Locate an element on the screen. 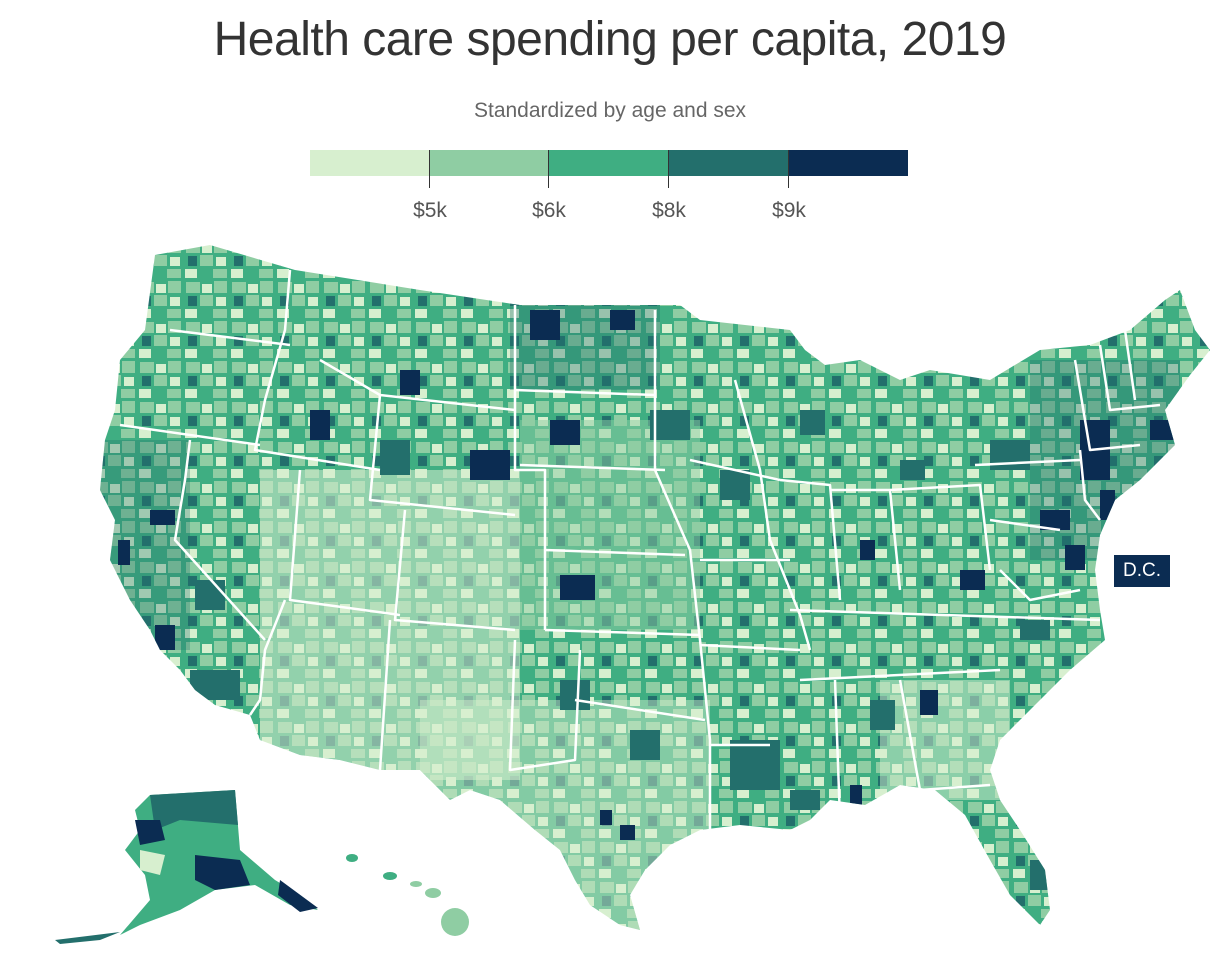 This screenshot has height=956, width=1220. chart-subtitle: Standardized by age and sex is located at coordinates (610, 110).